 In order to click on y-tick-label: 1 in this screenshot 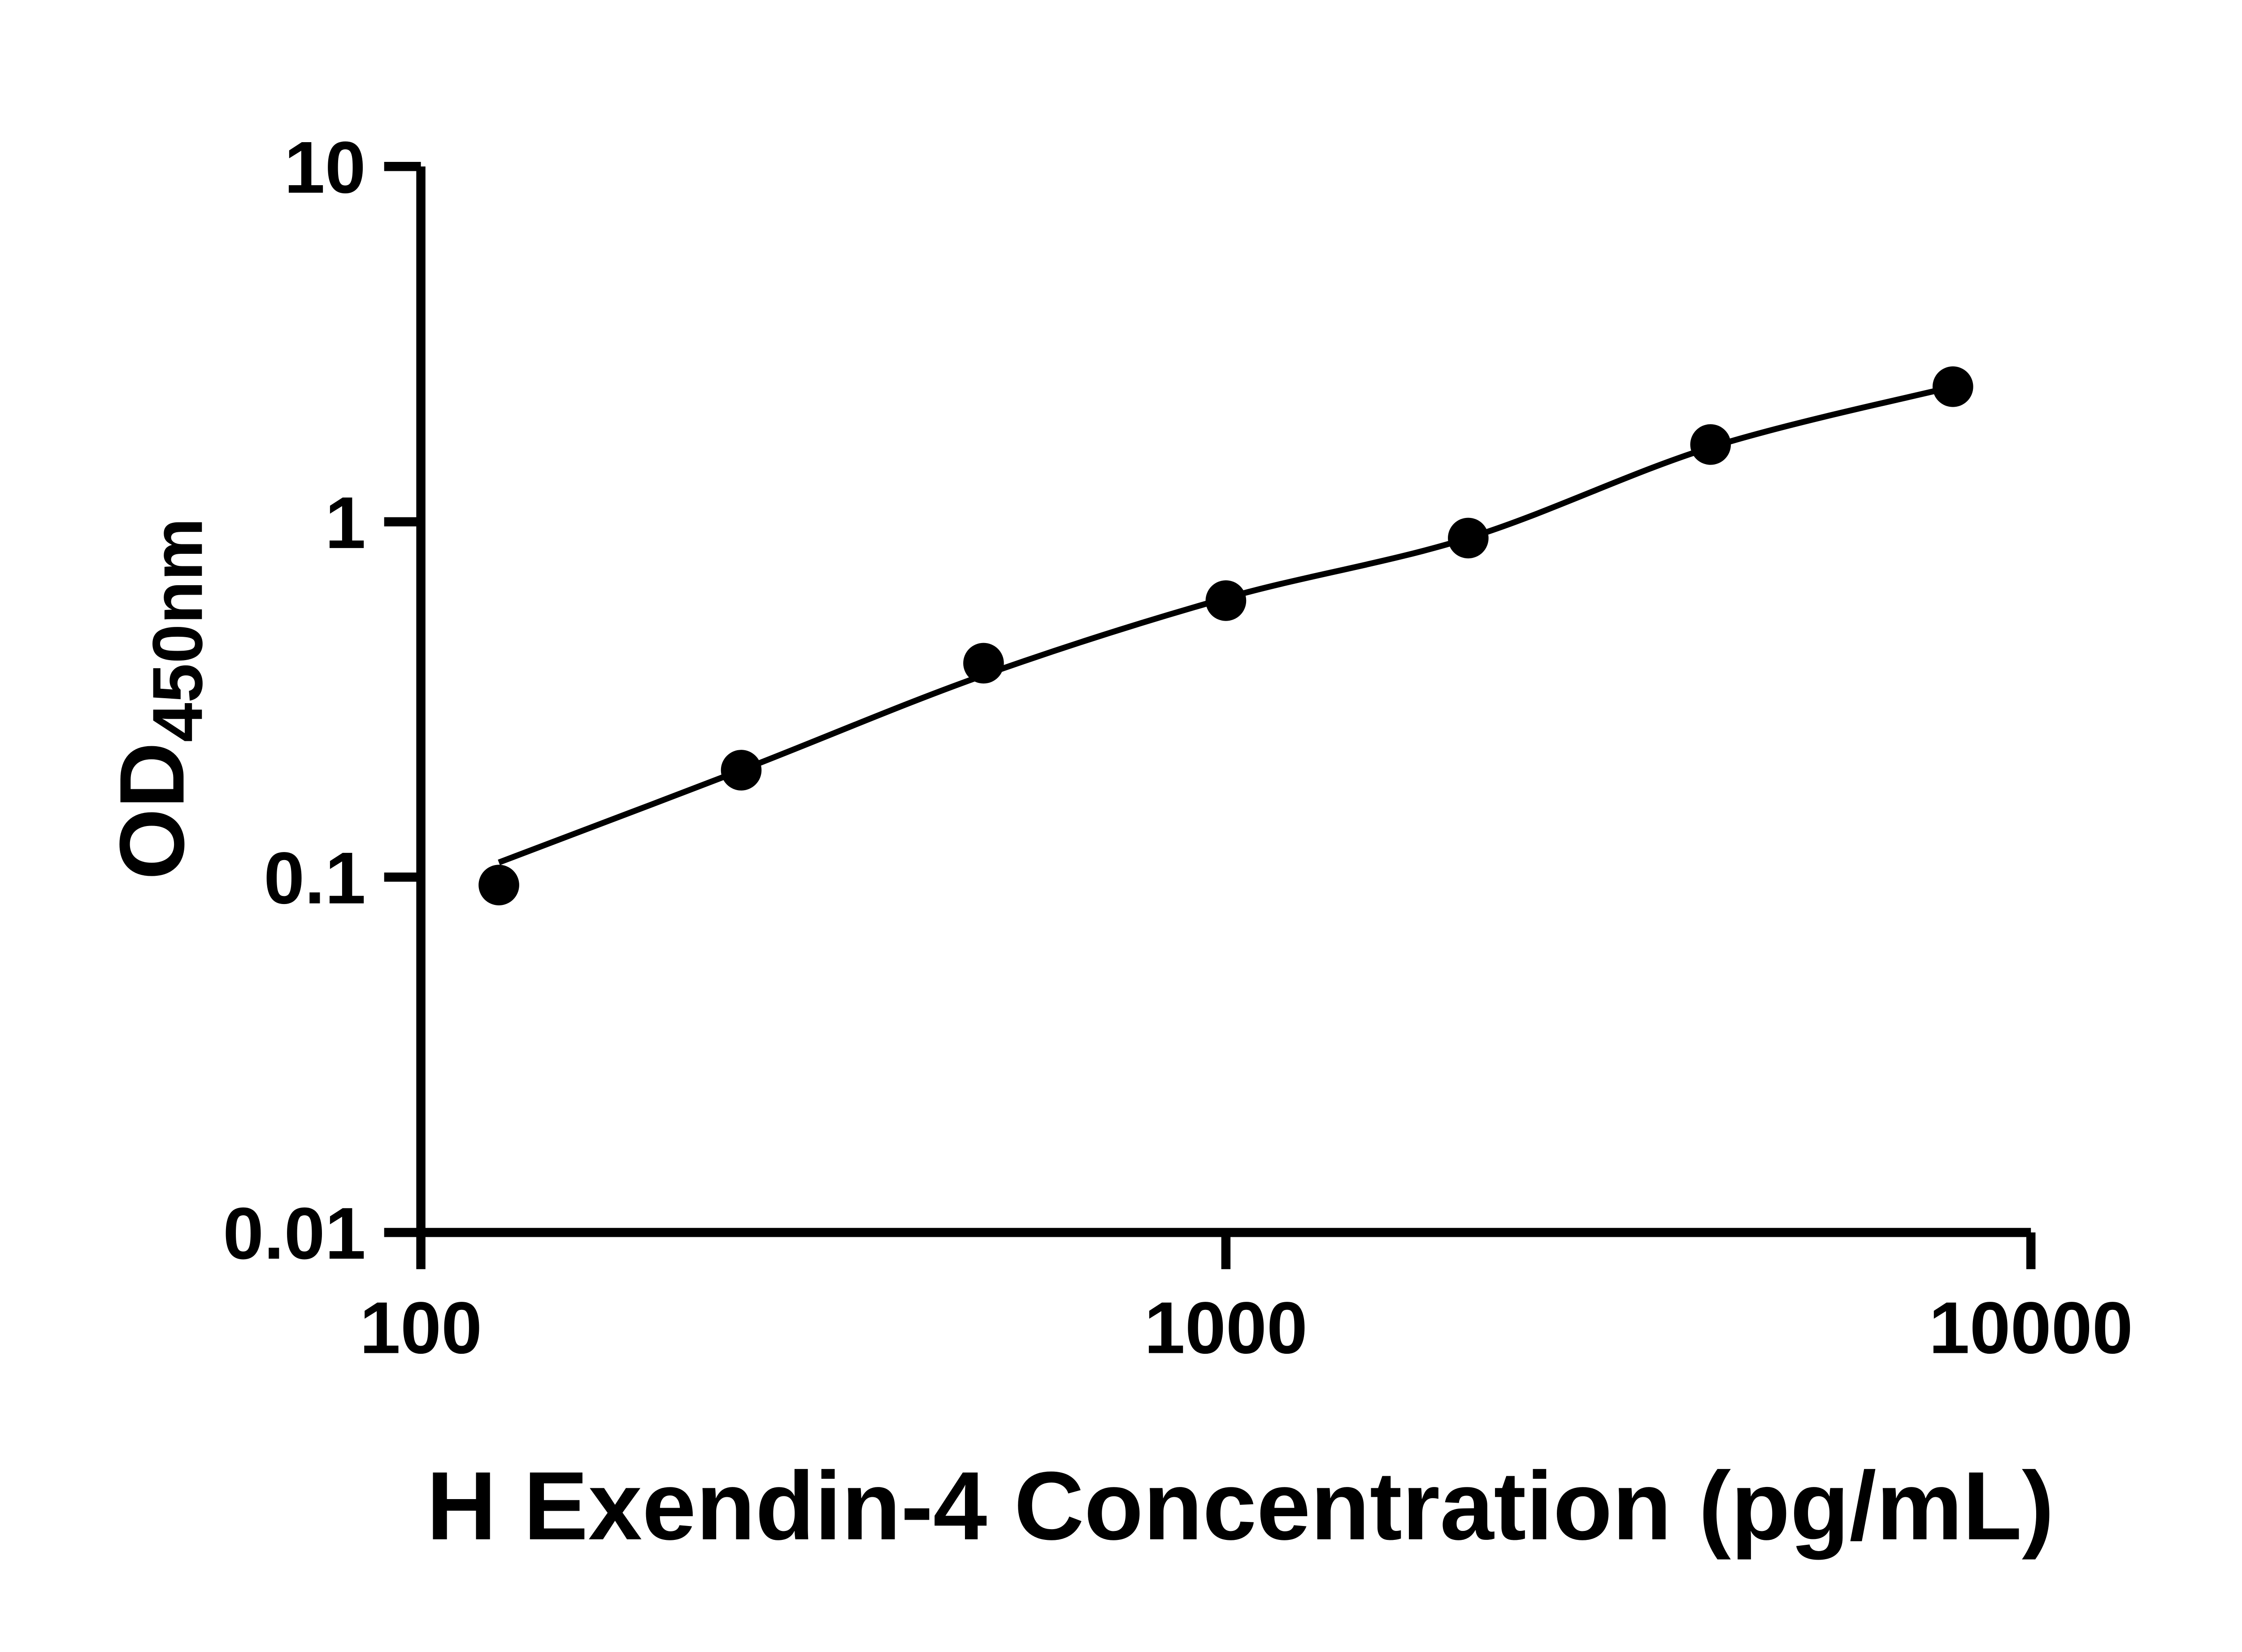, I will do `click(345, 523)`.